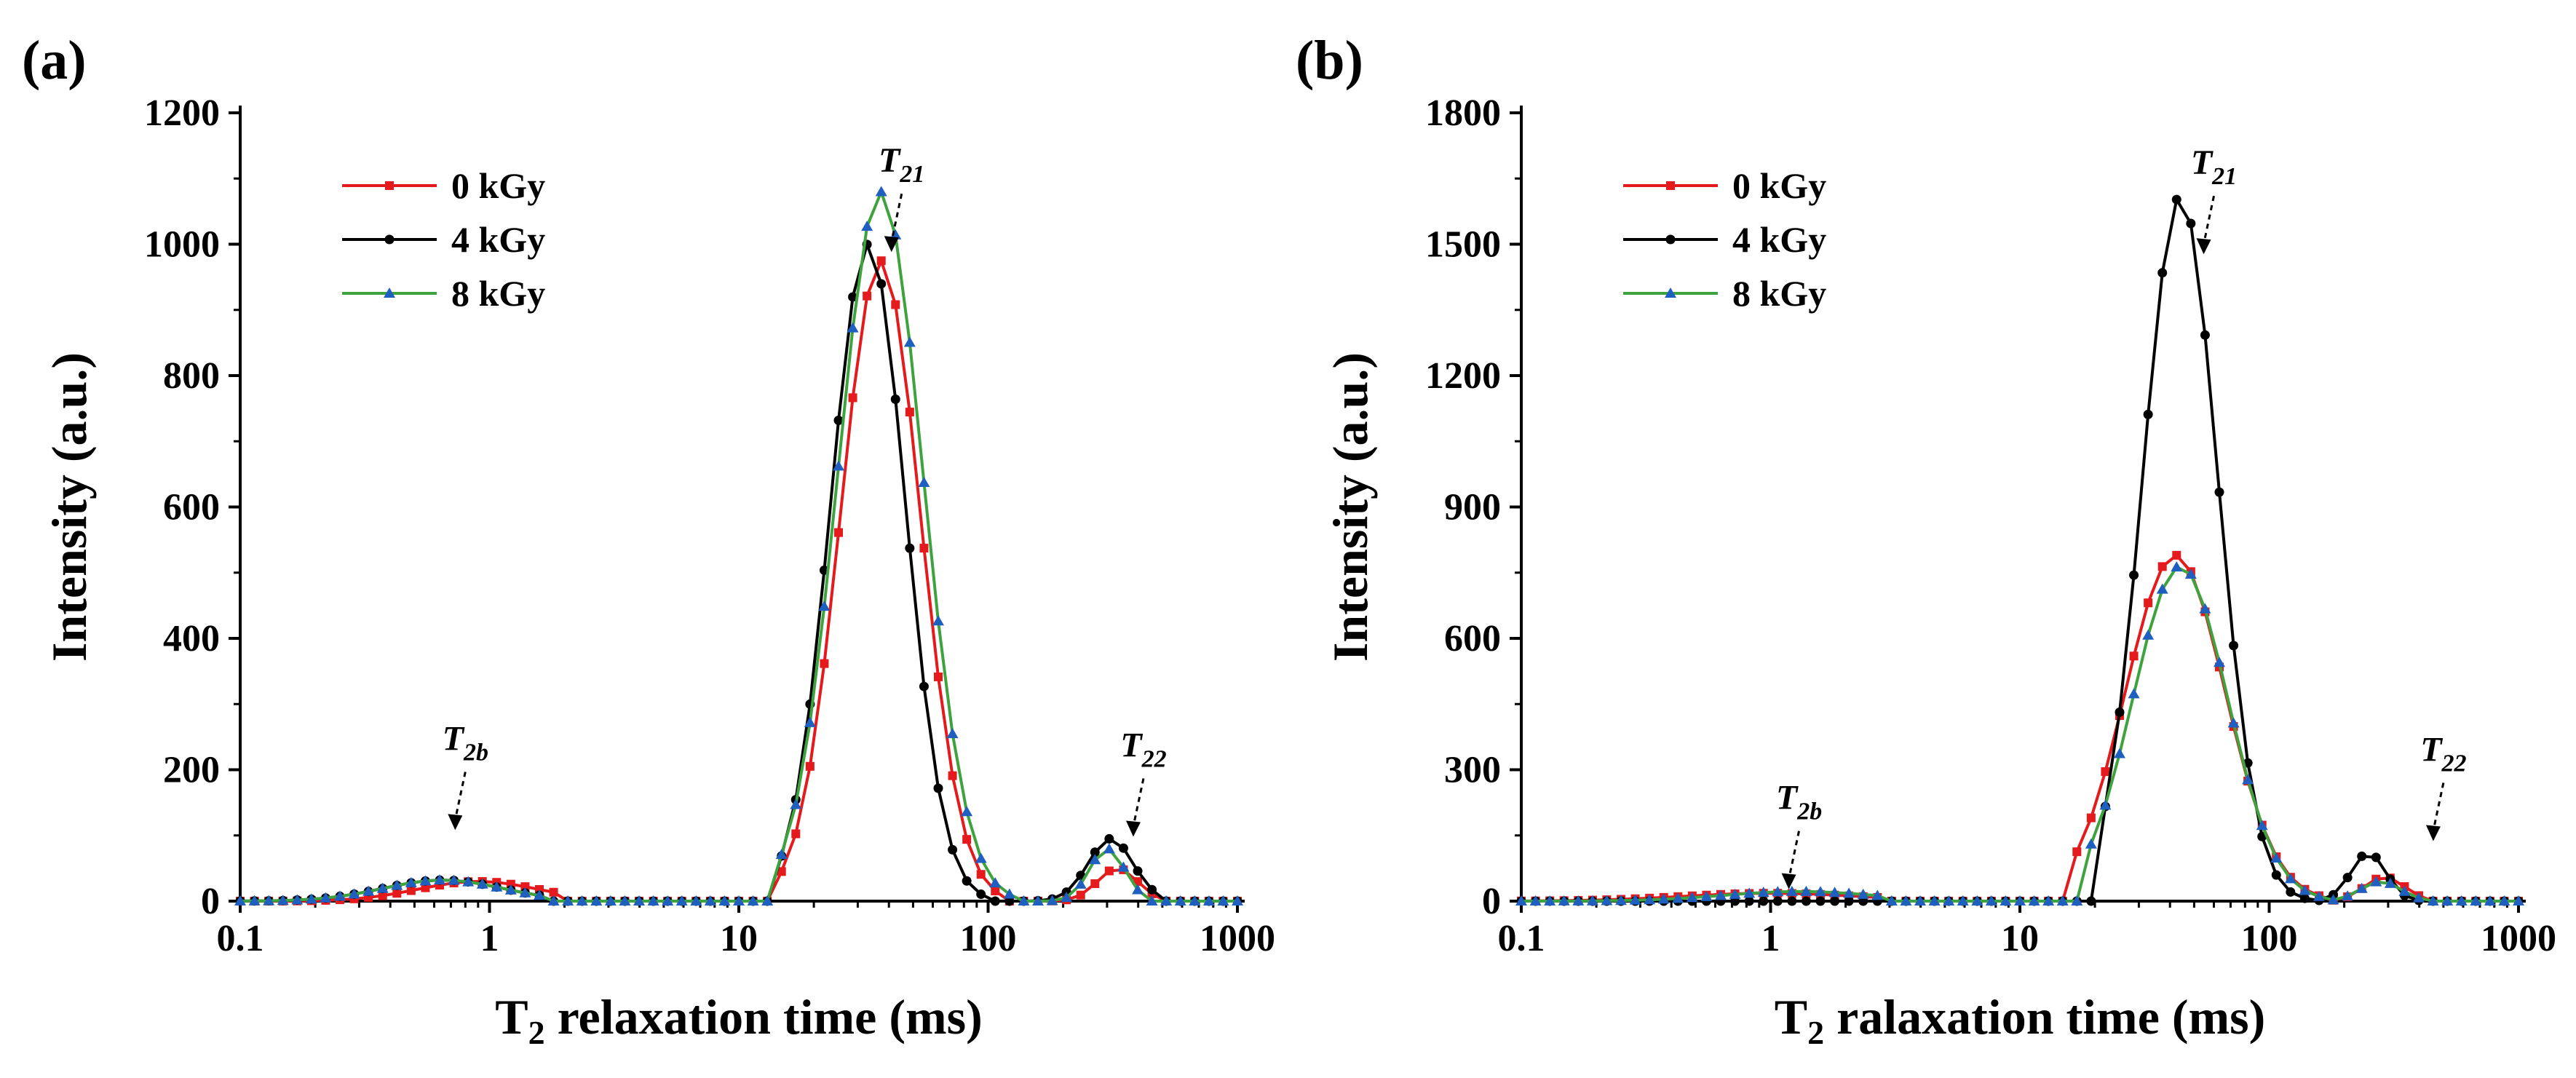  I want to click on legend-label: 8 kGy, so click(498, 293).